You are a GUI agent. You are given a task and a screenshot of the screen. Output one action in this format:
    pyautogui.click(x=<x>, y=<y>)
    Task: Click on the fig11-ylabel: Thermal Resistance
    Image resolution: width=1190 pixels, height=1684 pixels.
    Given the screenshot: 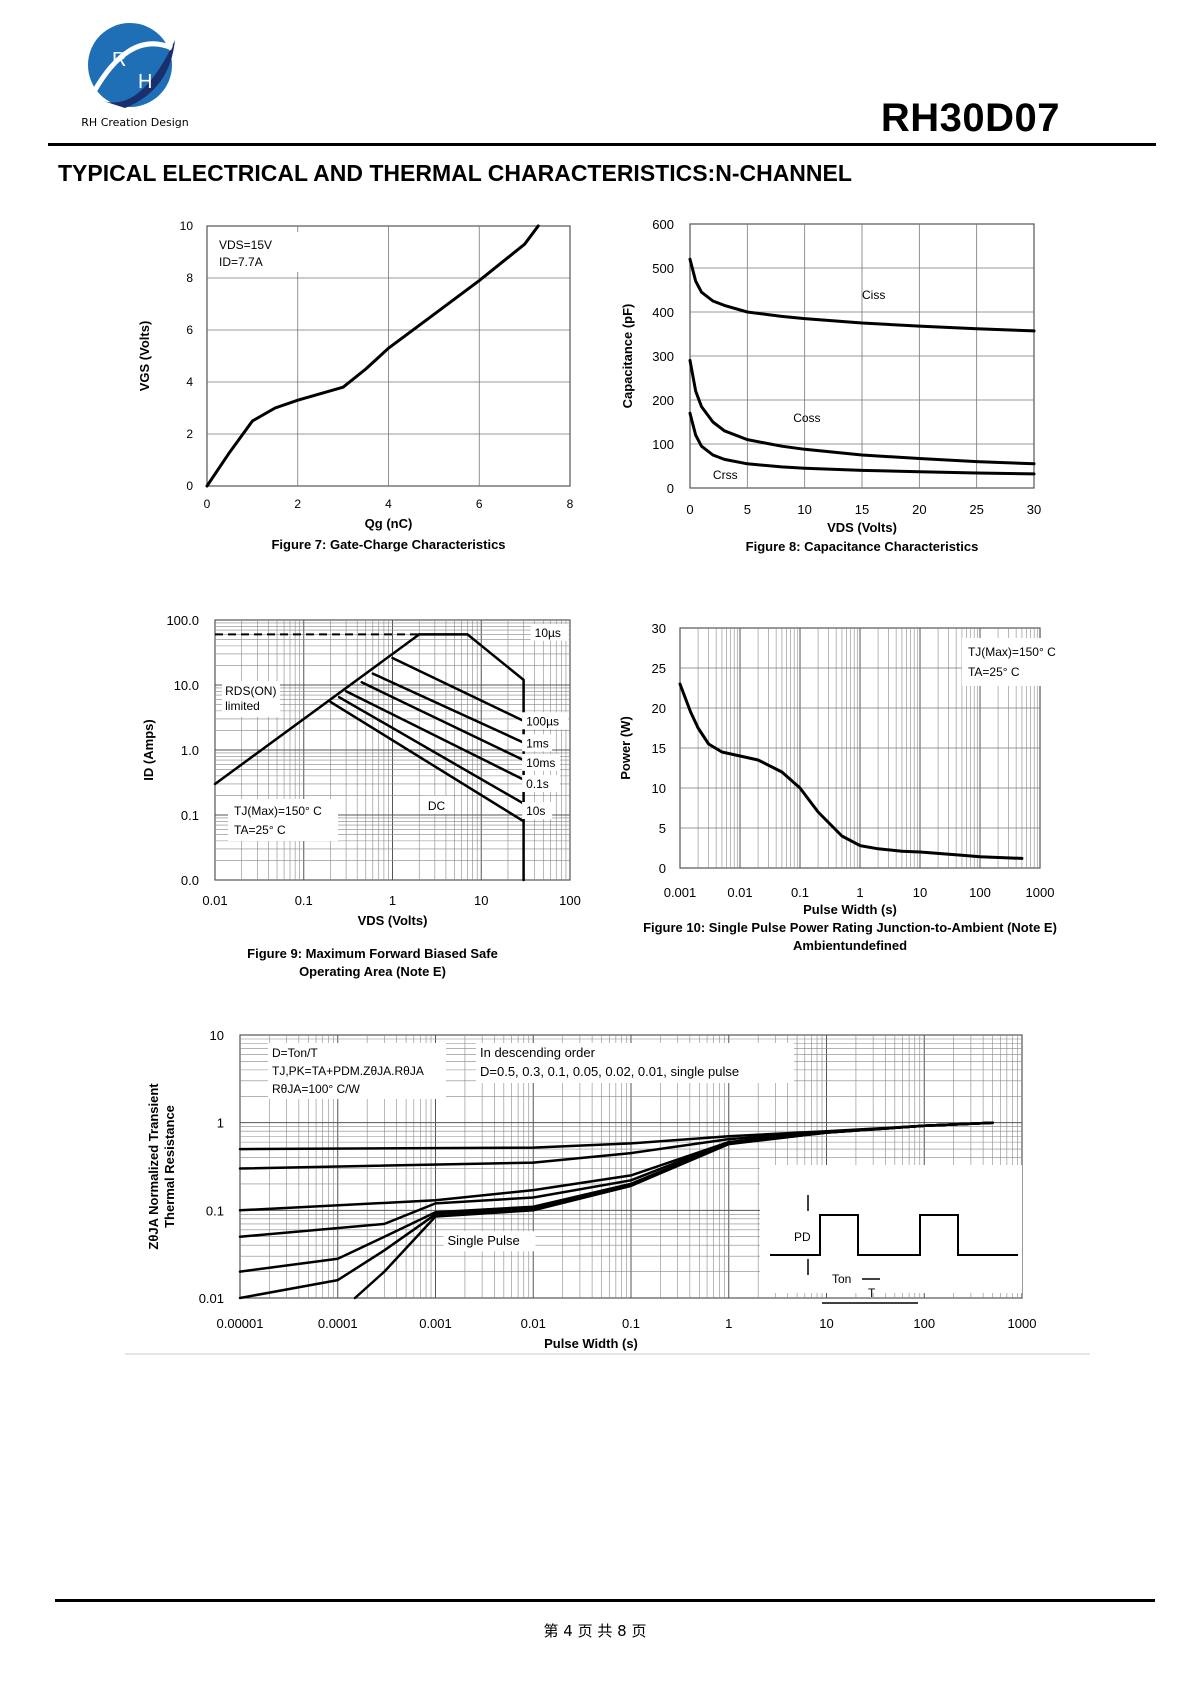 What is the action you would take?
    pyautogui.click(x=169, y=1166)
    